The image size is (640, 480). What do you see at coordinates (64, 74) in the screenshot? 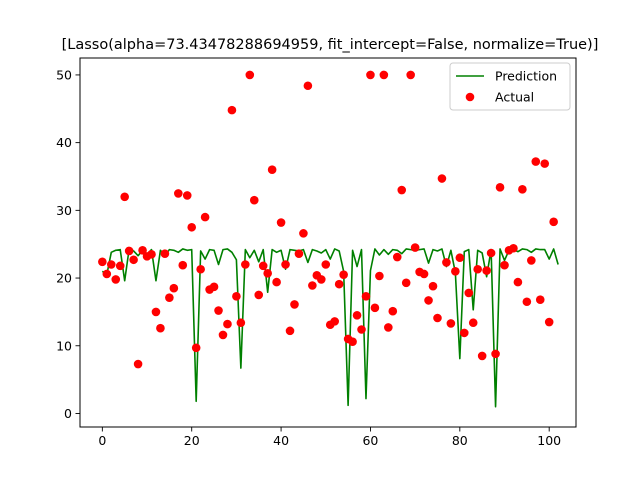
I see `y-tick-label: 50` at bounding box center [64, 74].